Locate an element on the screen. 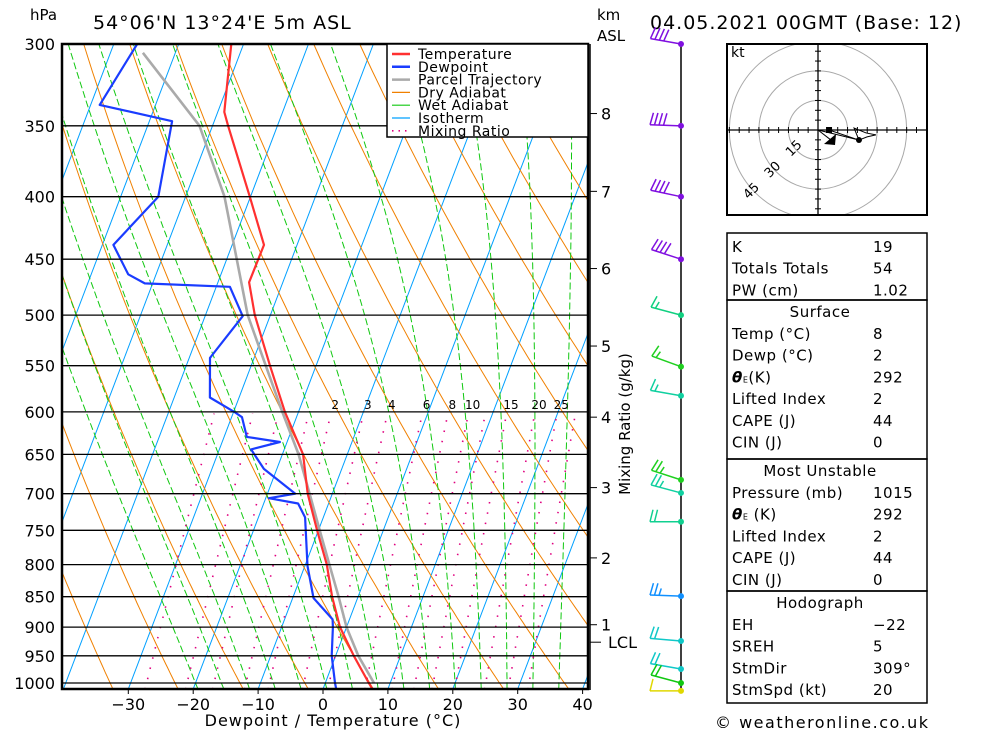 Image resolution: width=1000 pixels, height=733 pixels. index-value: 5 is located at coordinates (878, 647).